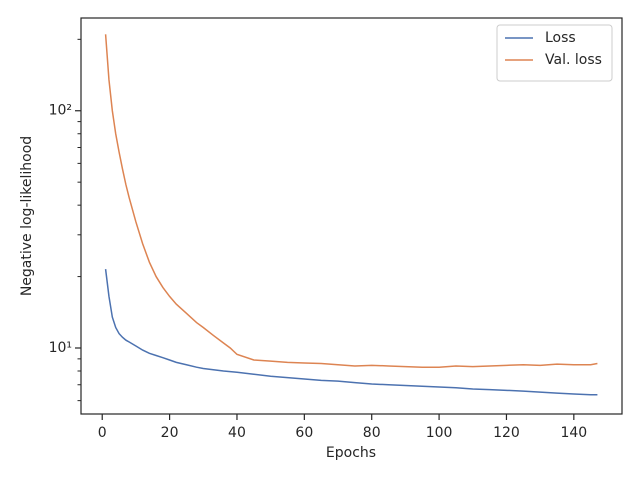  I want to click on x-axis-label: Epochs, so click(351, 453).